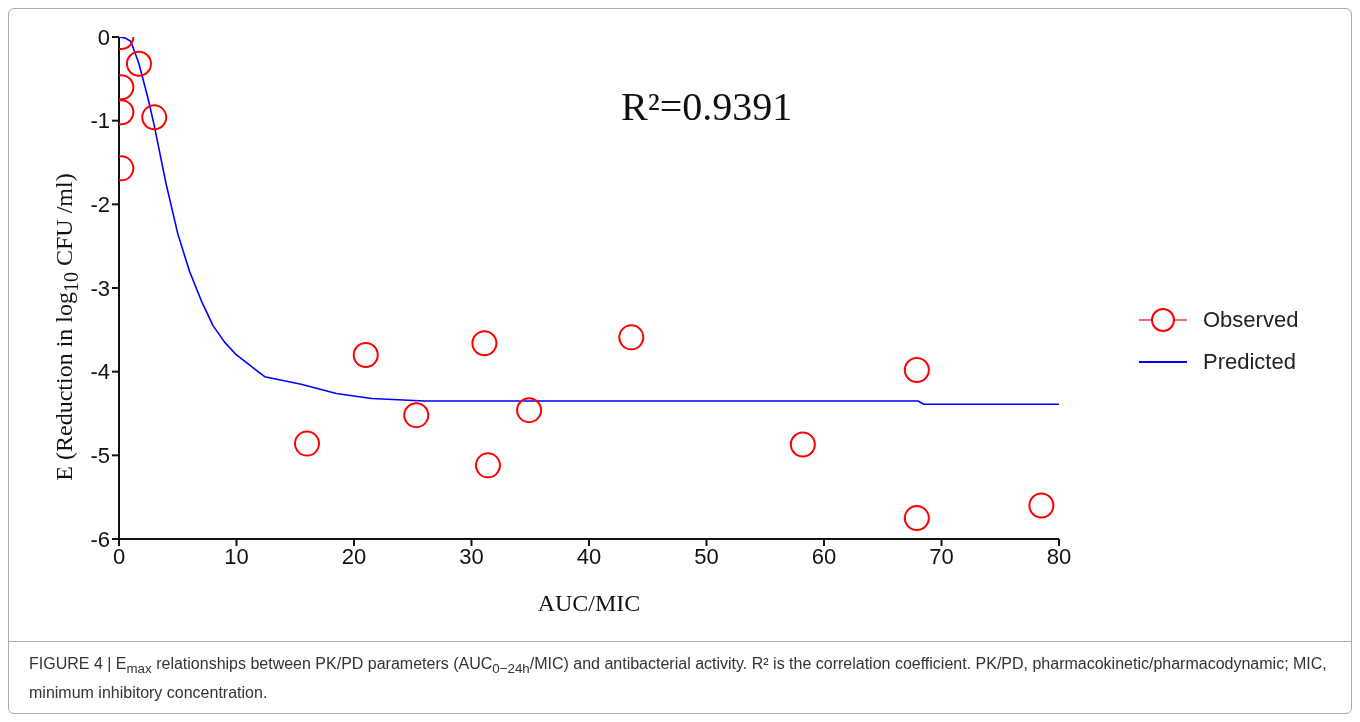 The height and width of the screenshot is (722, 1360). What do you see at coordinates (1059, 556) in the screenshot?
I see `x-tick-label: 80` at bounding box center [1059, 556].